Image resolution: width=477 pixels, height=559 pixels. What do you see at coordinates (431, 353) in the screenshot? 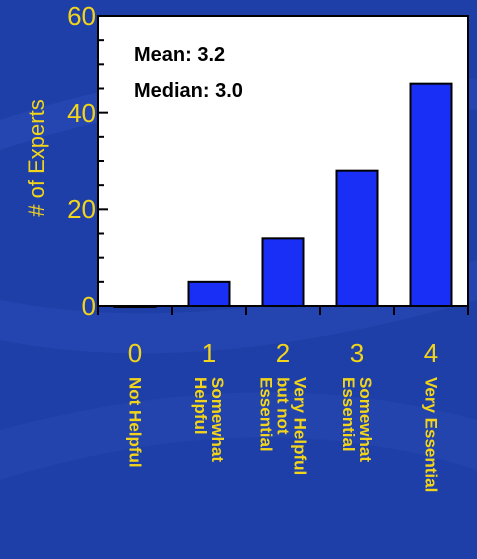
I see `x-tick-label: 4` at bounding box center [431, 353].